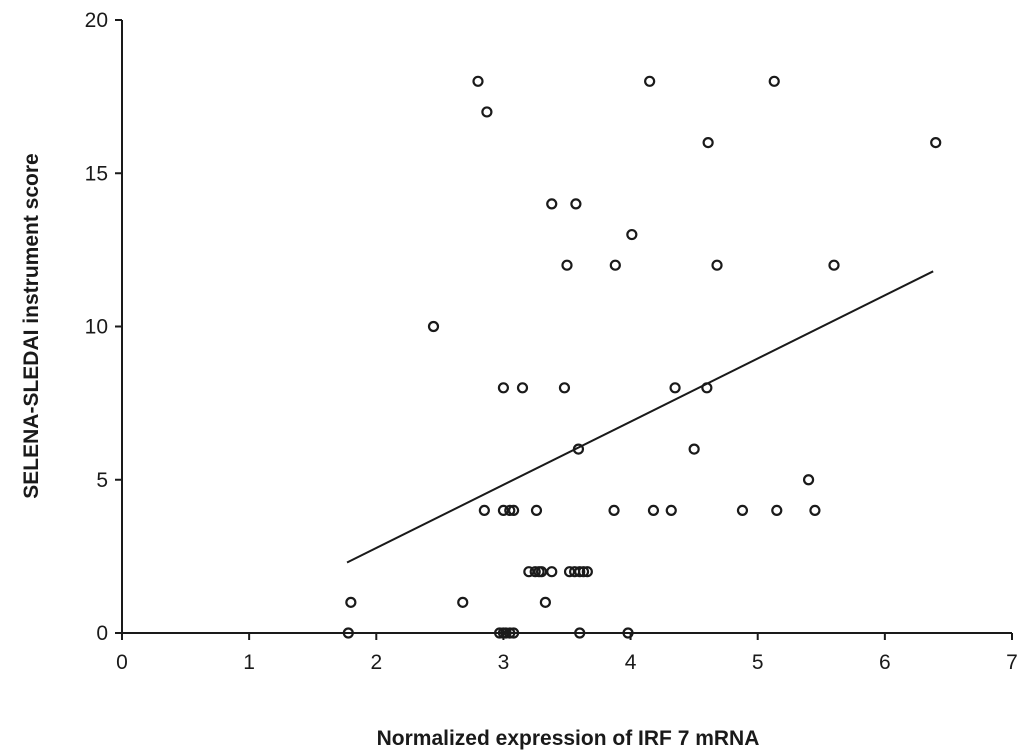  What do you see at coordinates (96, 327) in the screenshot?
I see `y-tick-label: 10` at bounding box center [96, 327].